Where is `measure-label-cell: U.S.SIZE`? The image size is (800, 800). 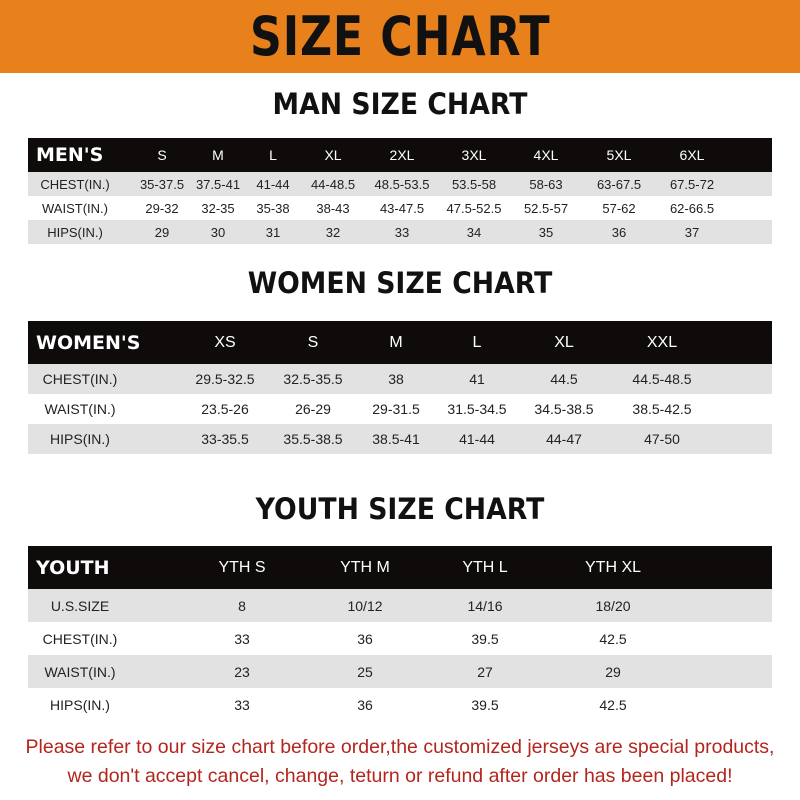 measure-label-cell: U.S.SIZE is located at coordinates (80, 605).